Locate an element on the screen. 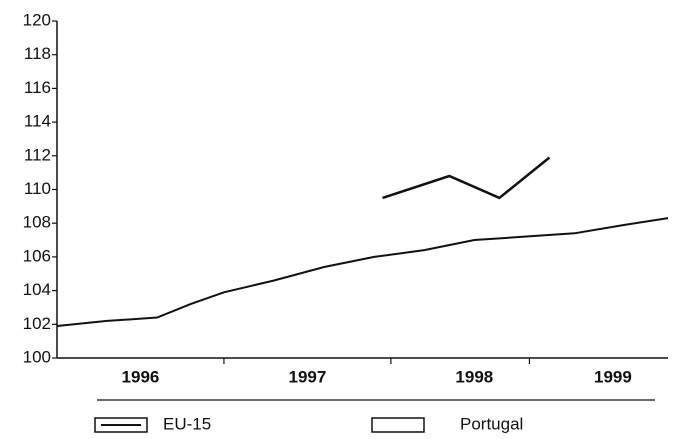 This screenshot has height=439, width=673. legend-swatch is located at coordinates (398, 425).